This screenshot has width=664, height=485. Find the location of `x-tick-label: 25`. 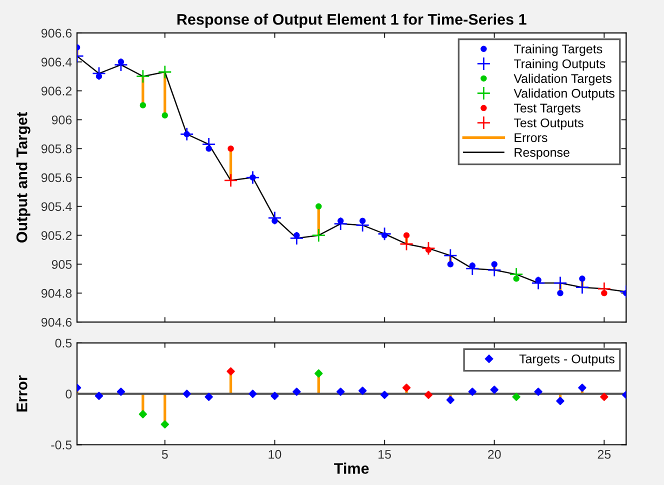

x-tick-label: 25 is located at coordinates (604, 454).